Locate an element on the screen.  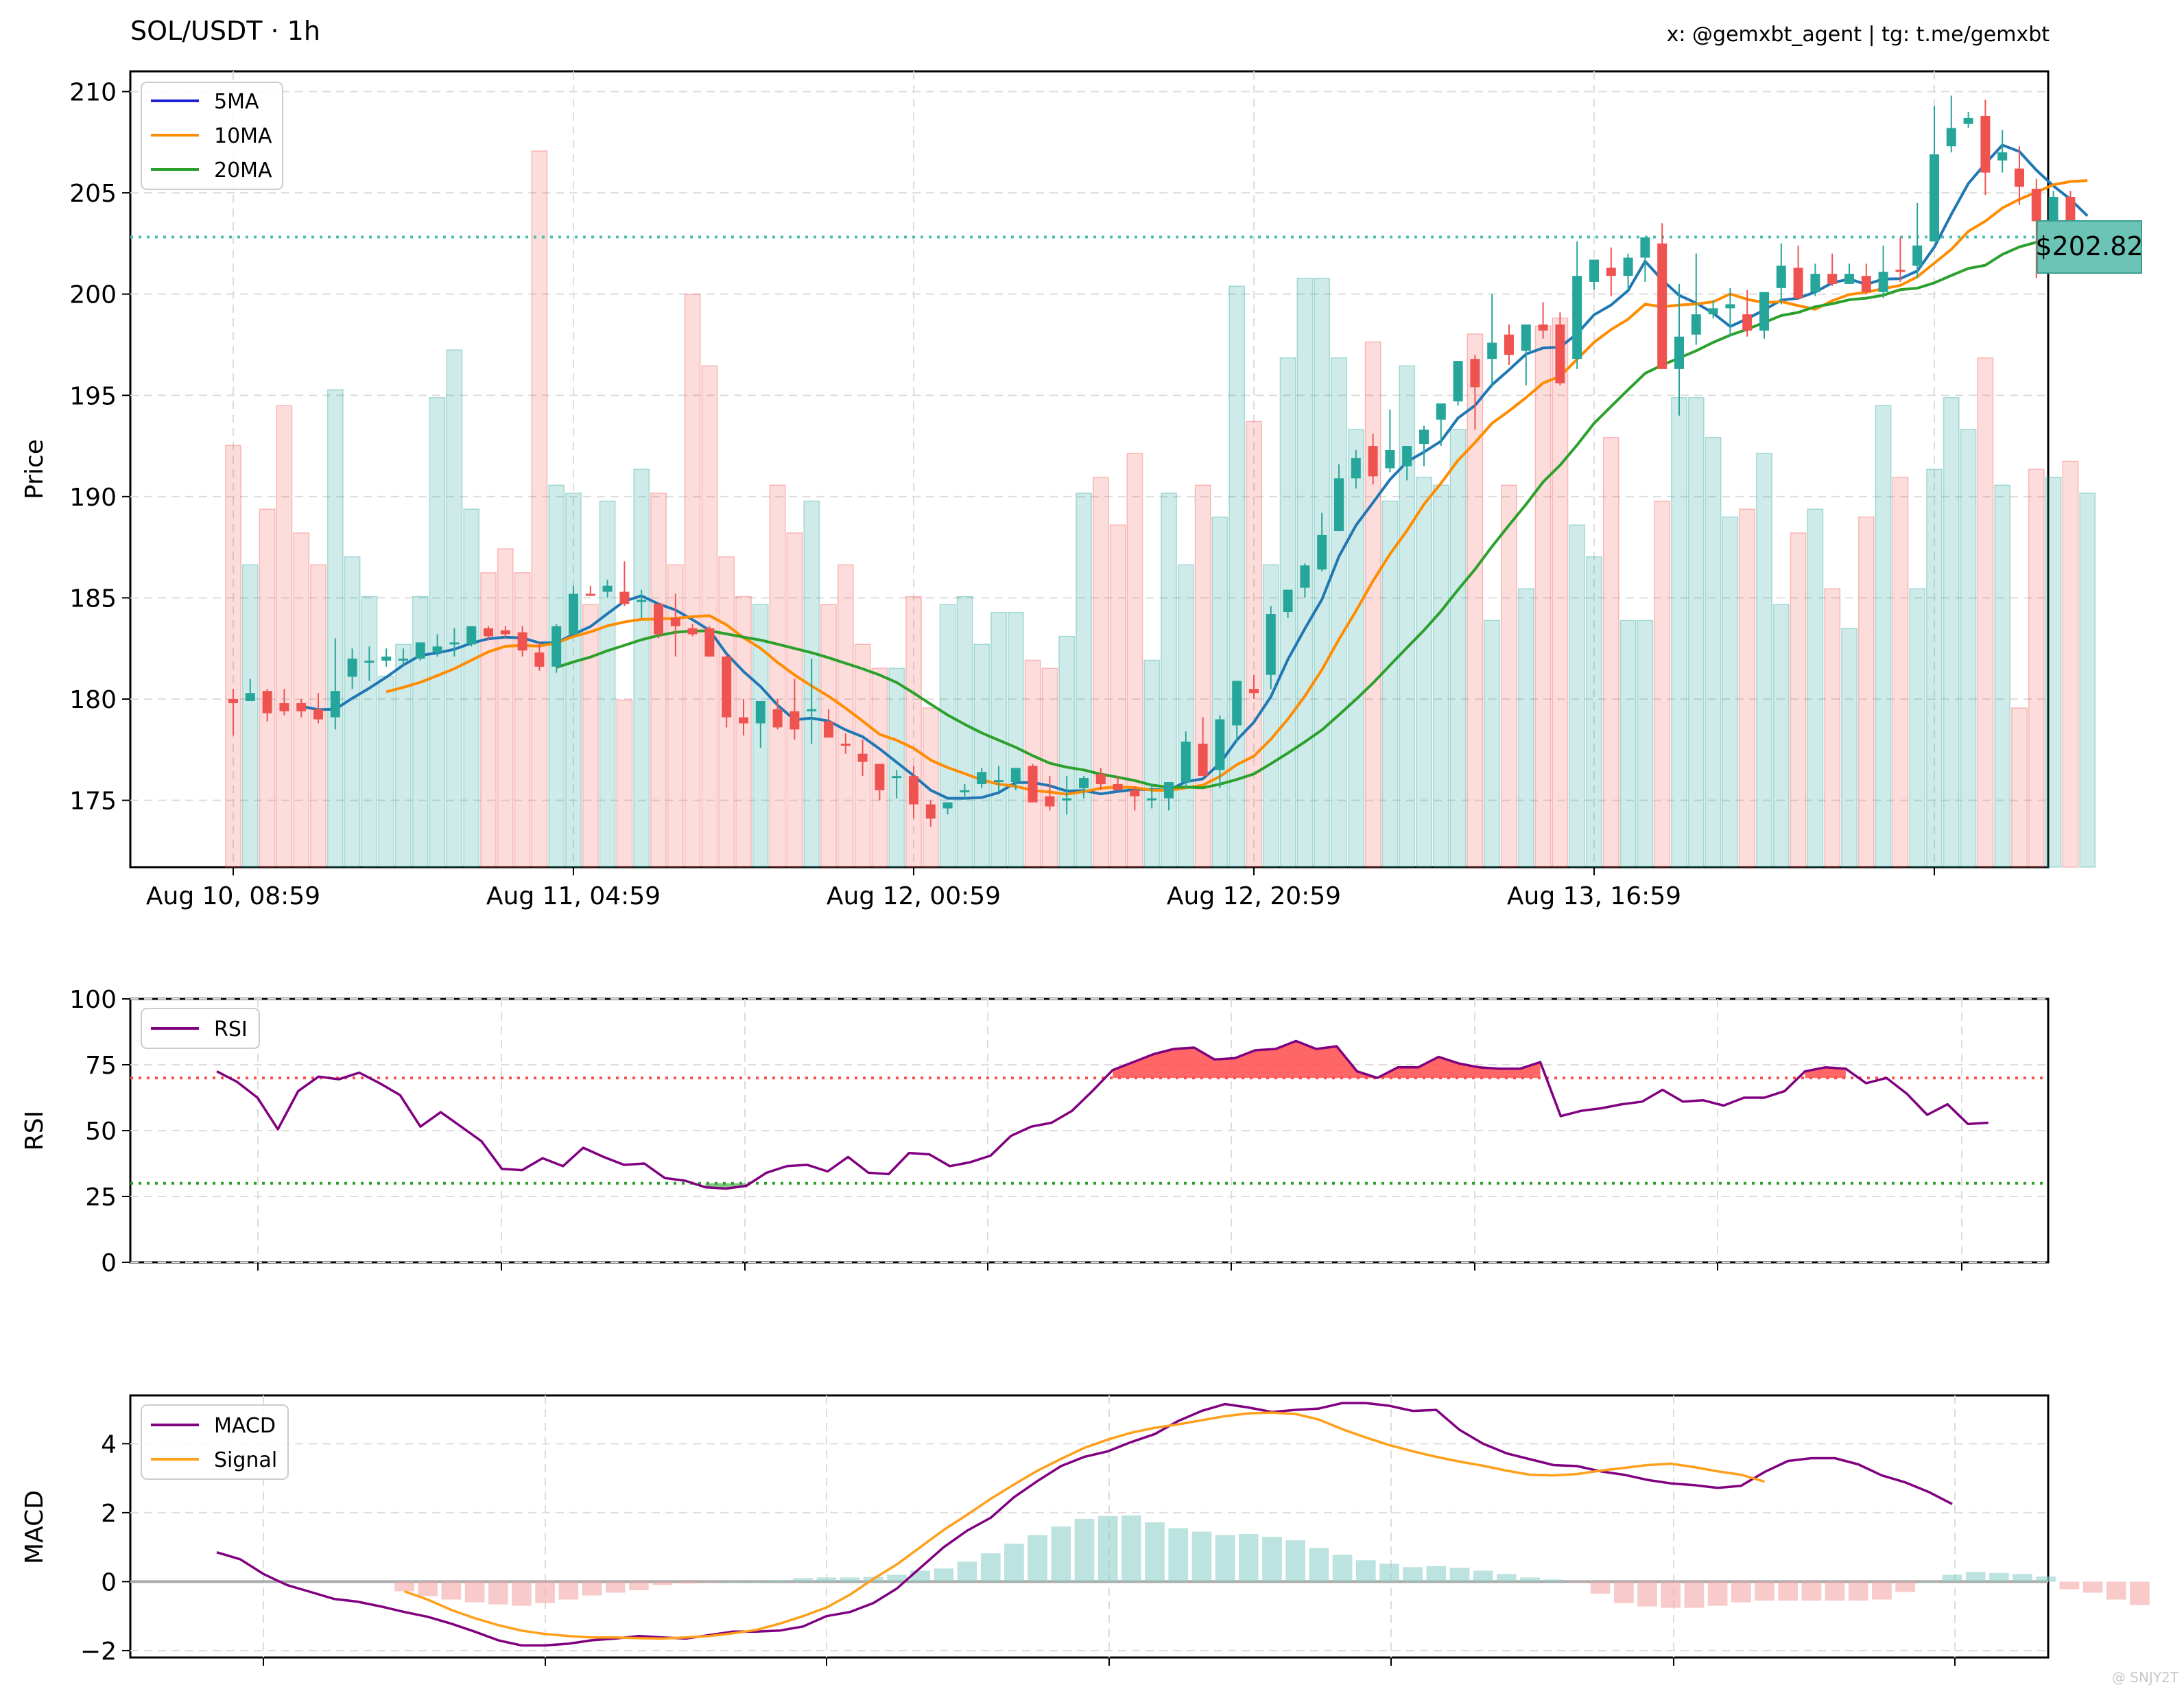
rsi-gridlines is located at coordinates (1089, 1130).